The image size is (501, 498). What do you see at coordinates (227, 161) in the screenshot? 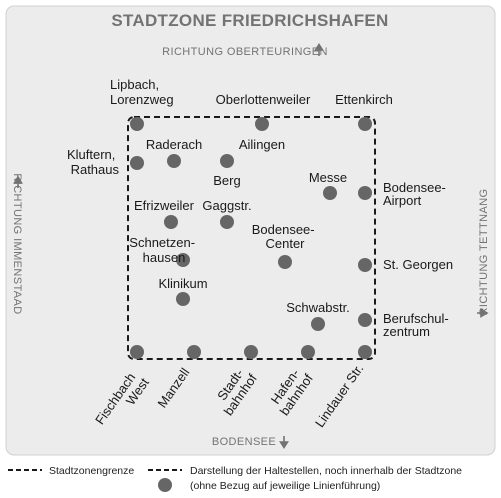
I see `stop-dot-ailingen` at bounding box center [227, 161].